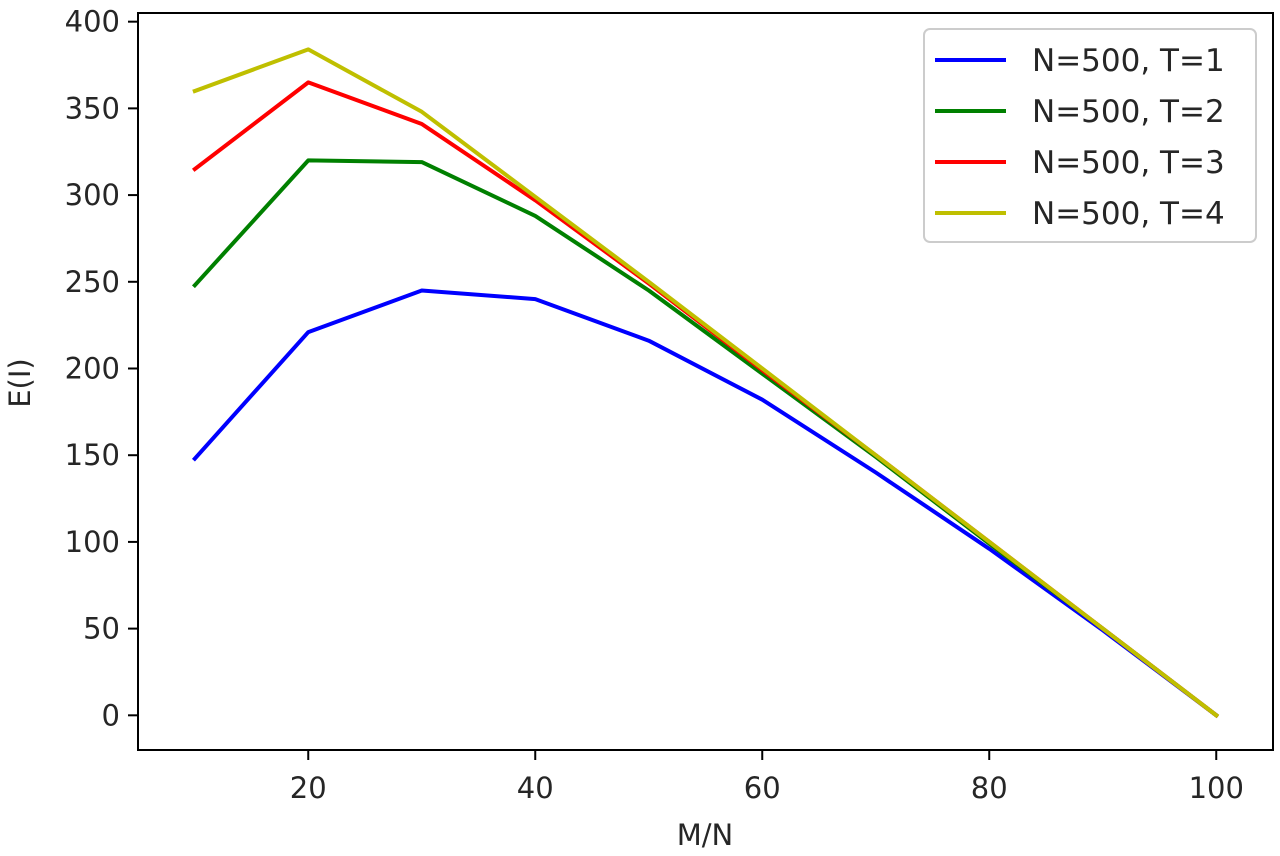  What do you see at coordinates (1128, 214) in the screenshot?
I see `legend-label-4: N=500, T=4` at bounding box center [1128, 214].